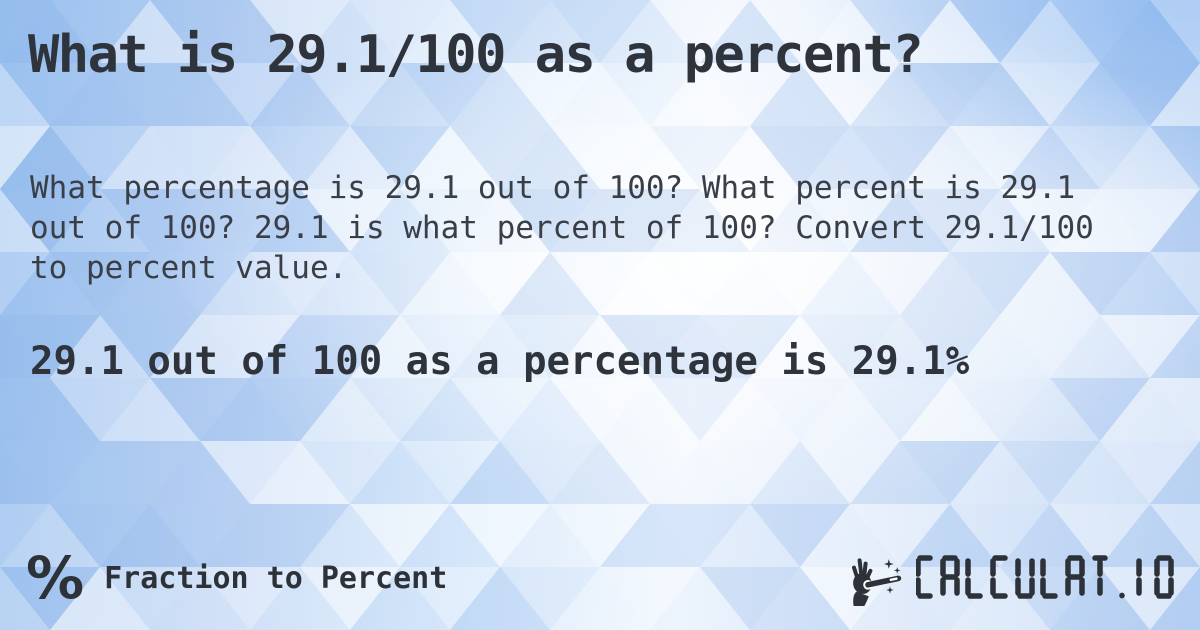 This screenshot has height=630, width=1200. What do you see at coordinates (1045, 577) in the screenshot?
I see `brand-wordmark` at bounding box center [1045, 577].